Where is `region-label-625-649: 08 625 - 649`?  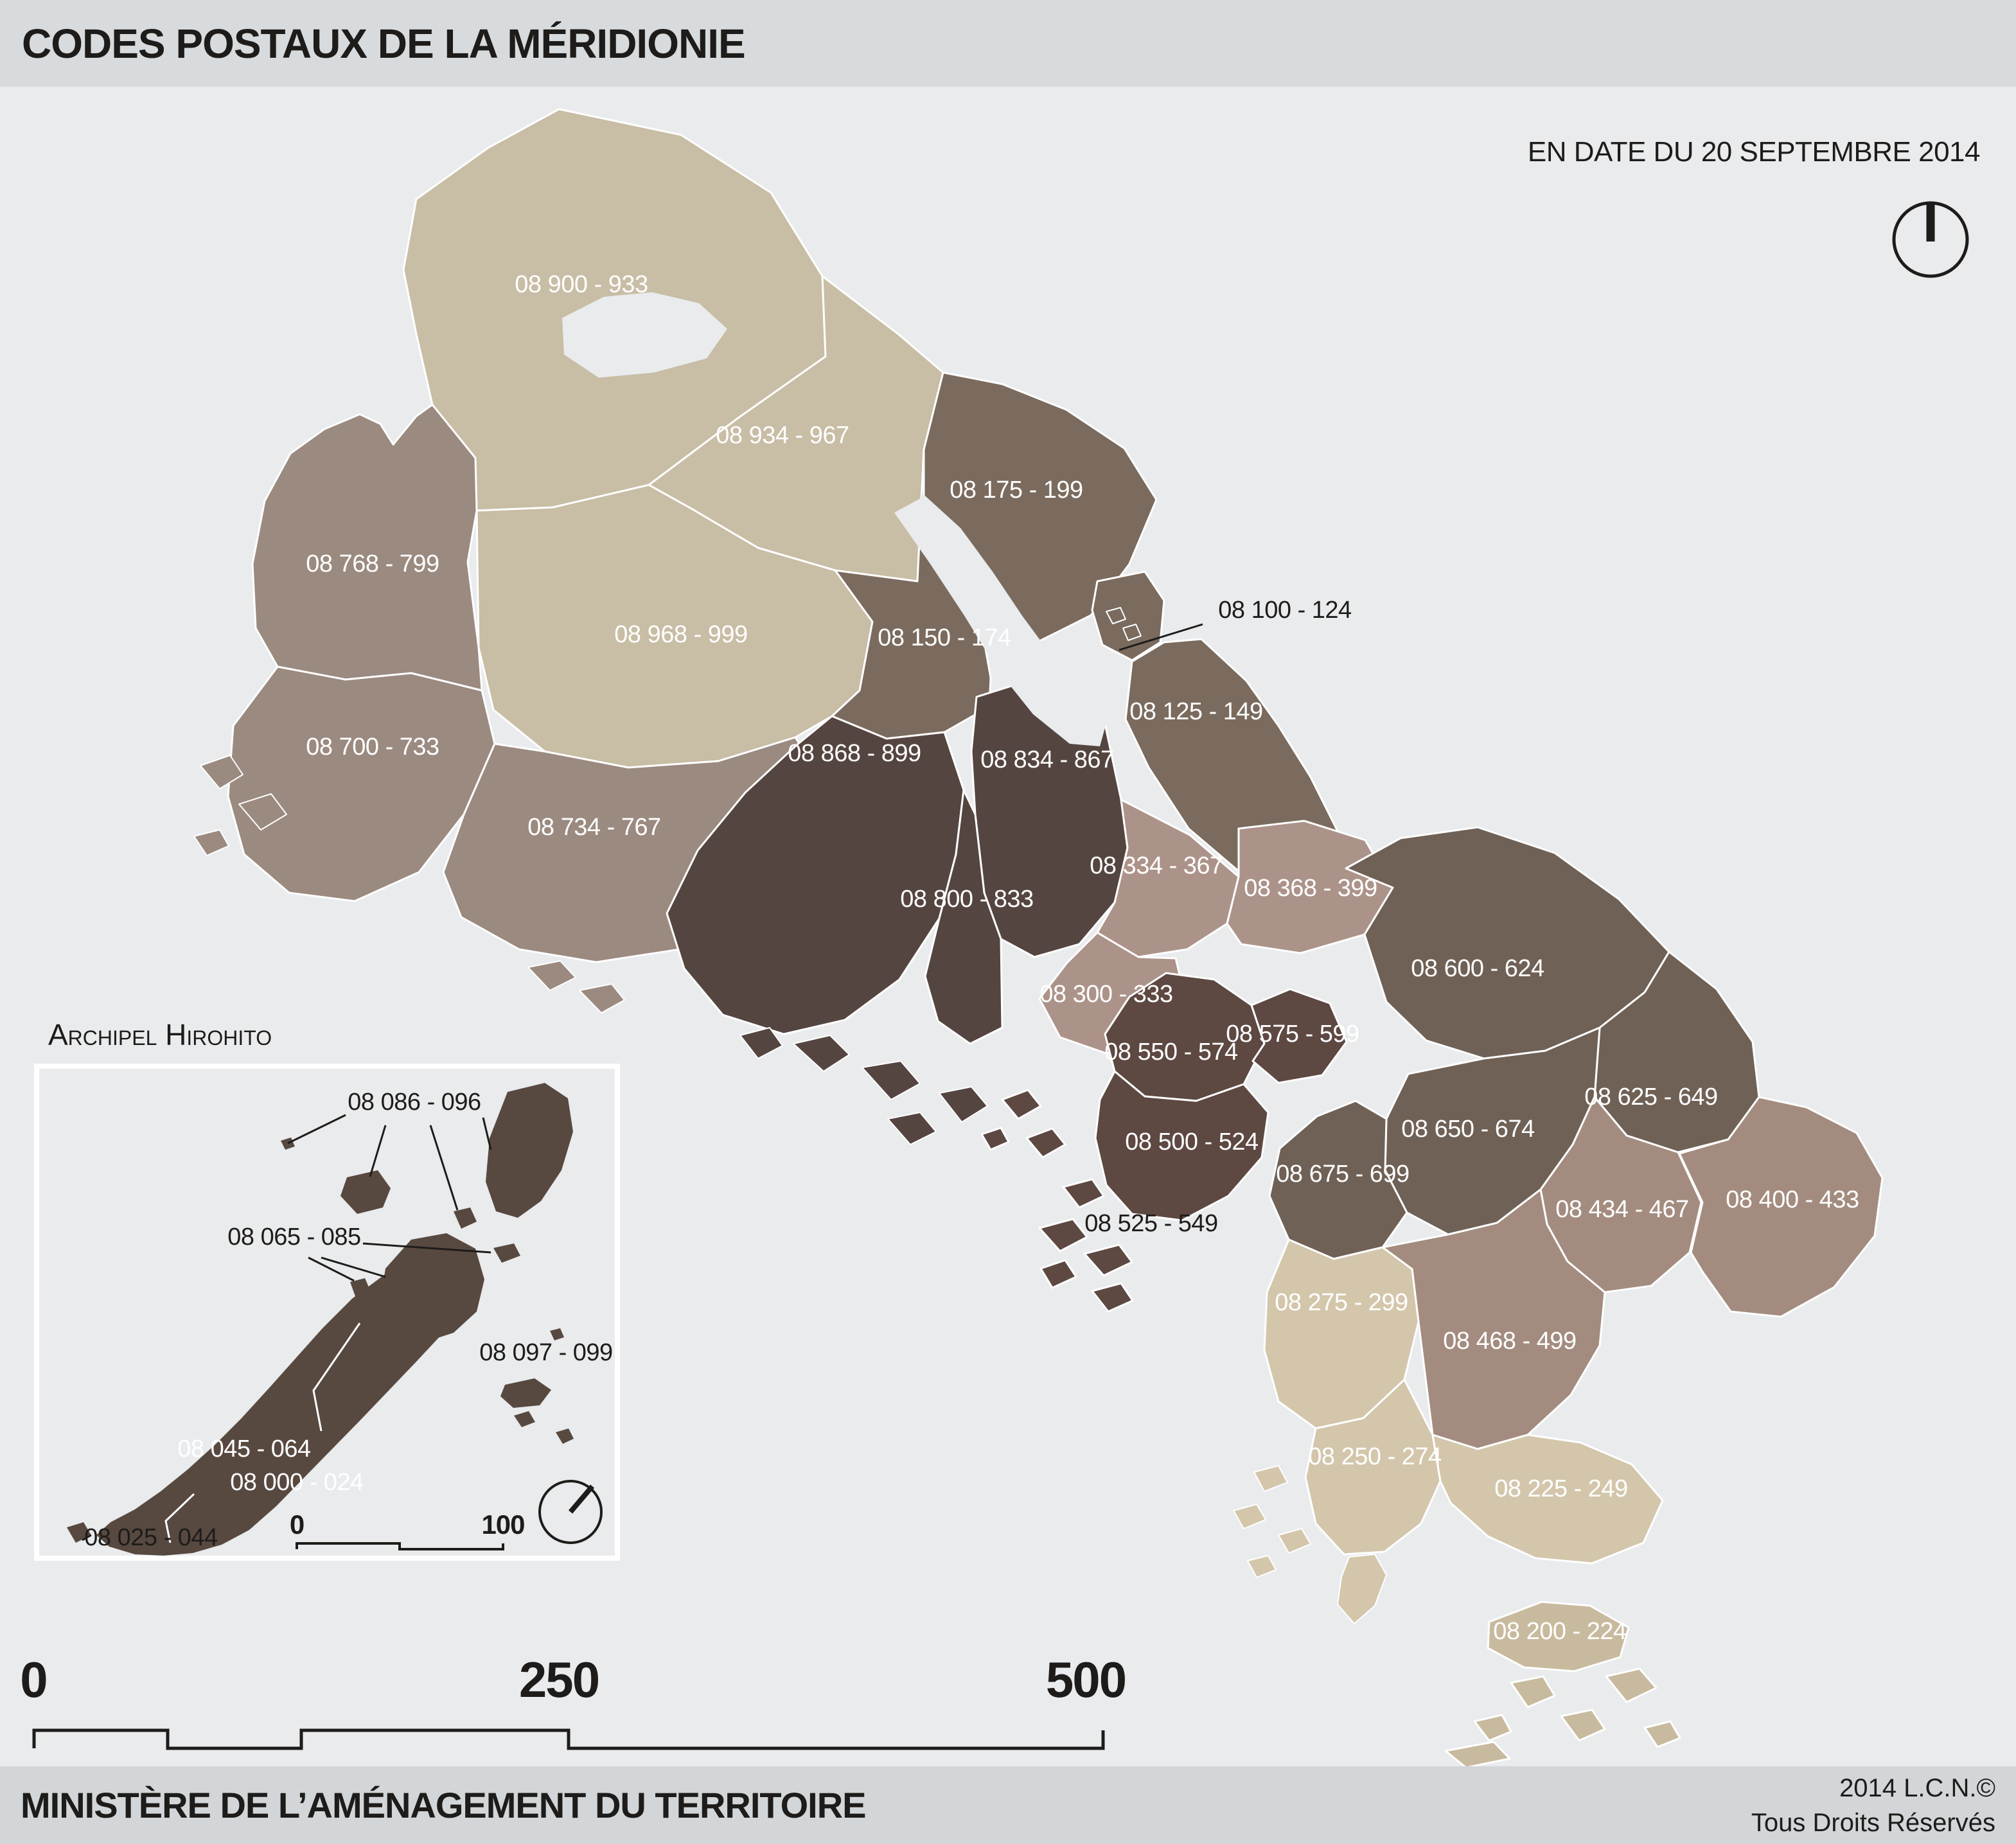 region-label-625-649: 08 625 - 649 is located at coordinates (1650, 1097).